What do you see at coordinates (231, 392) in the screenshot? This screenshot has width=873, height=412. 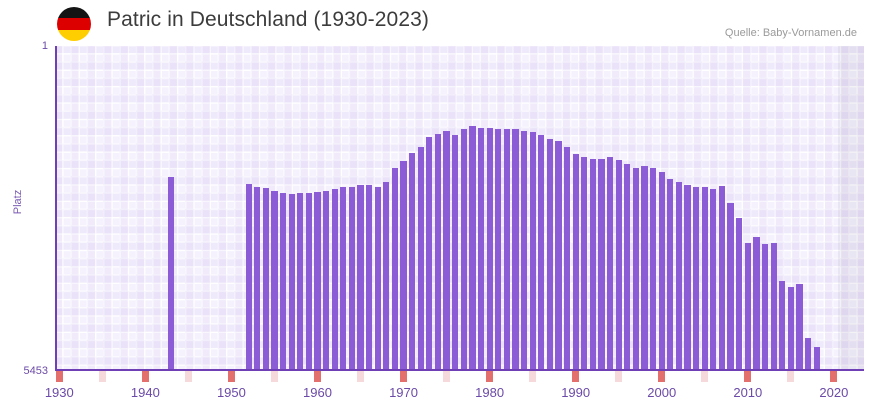 I see `x-axis-label: 1950` at bounding box center [231, 392].